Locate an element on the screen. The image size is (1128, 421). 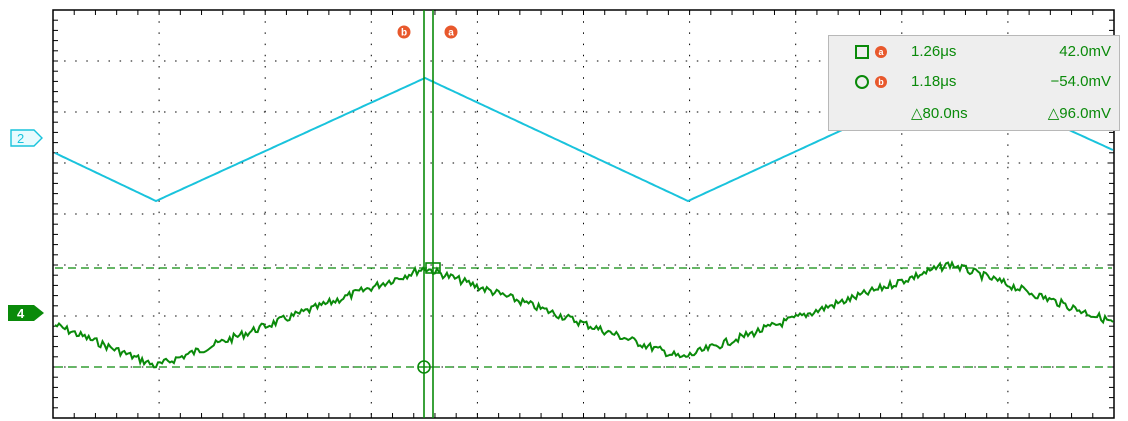
readout-row-delta: △80.0ns △96.0mV is located at coordinates (974, 115).